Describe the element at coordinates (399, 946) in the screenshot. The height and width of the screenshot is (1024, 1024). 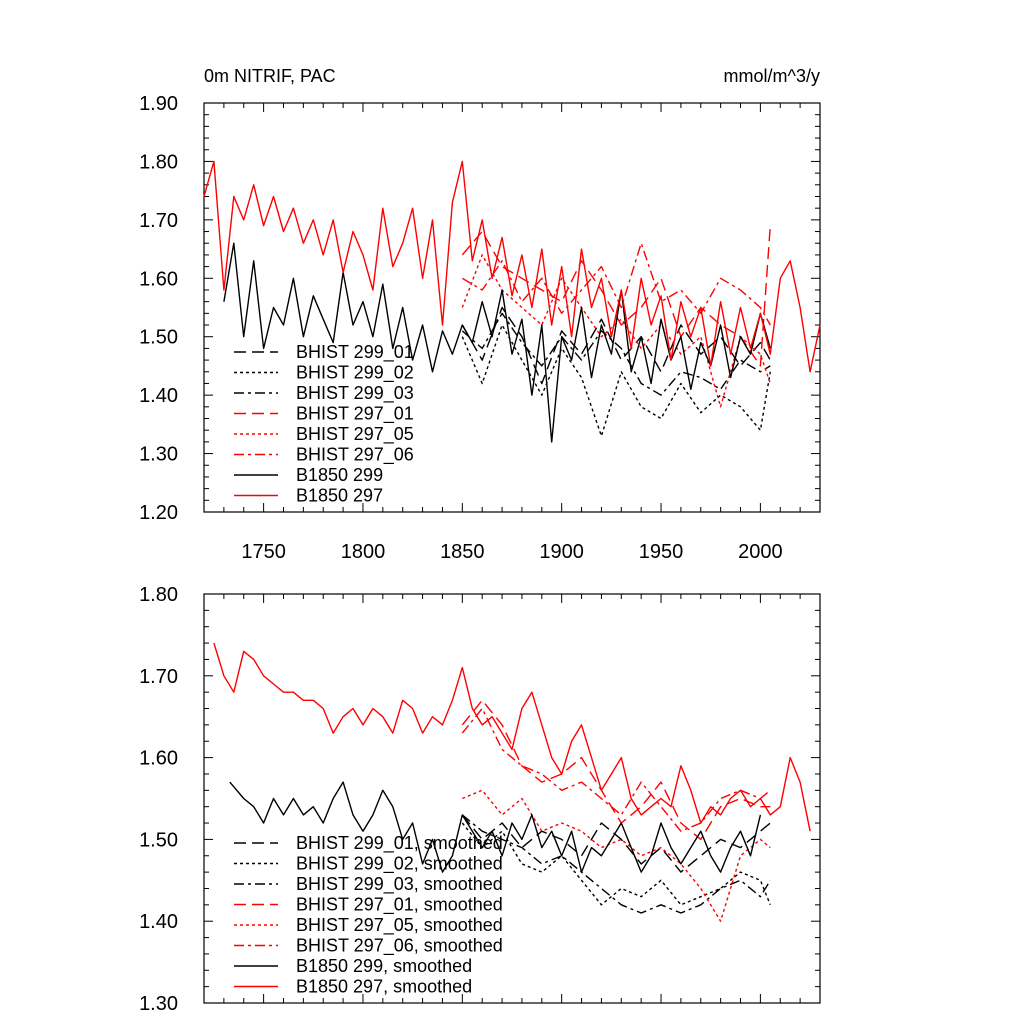
I see `legend-label: BHIST 297_06, smoothed` at that location.